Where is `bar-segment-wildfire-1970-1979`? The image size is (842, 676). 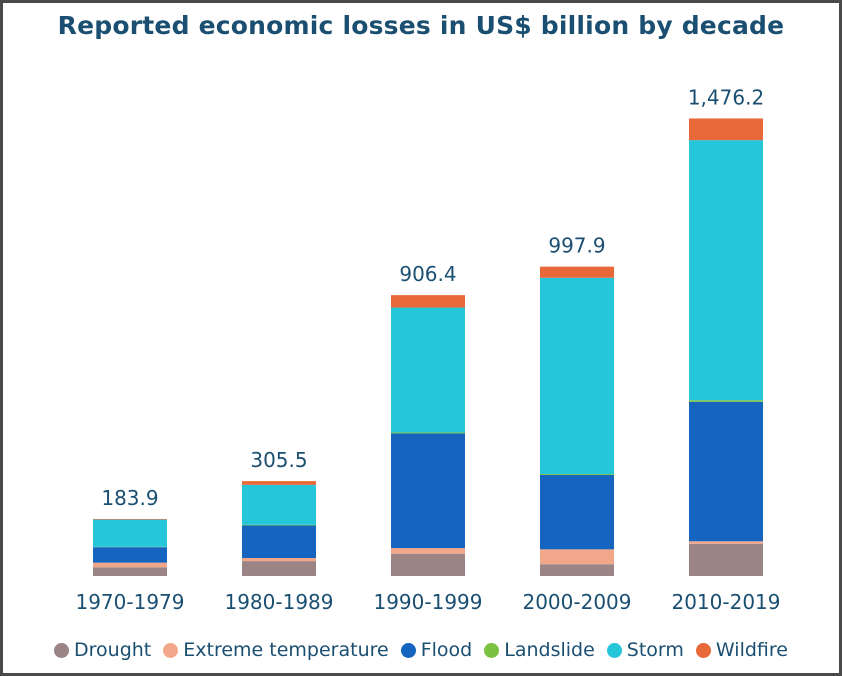 bar-segment-wildfire-1970-1979 is located at coordinates (130, 519).